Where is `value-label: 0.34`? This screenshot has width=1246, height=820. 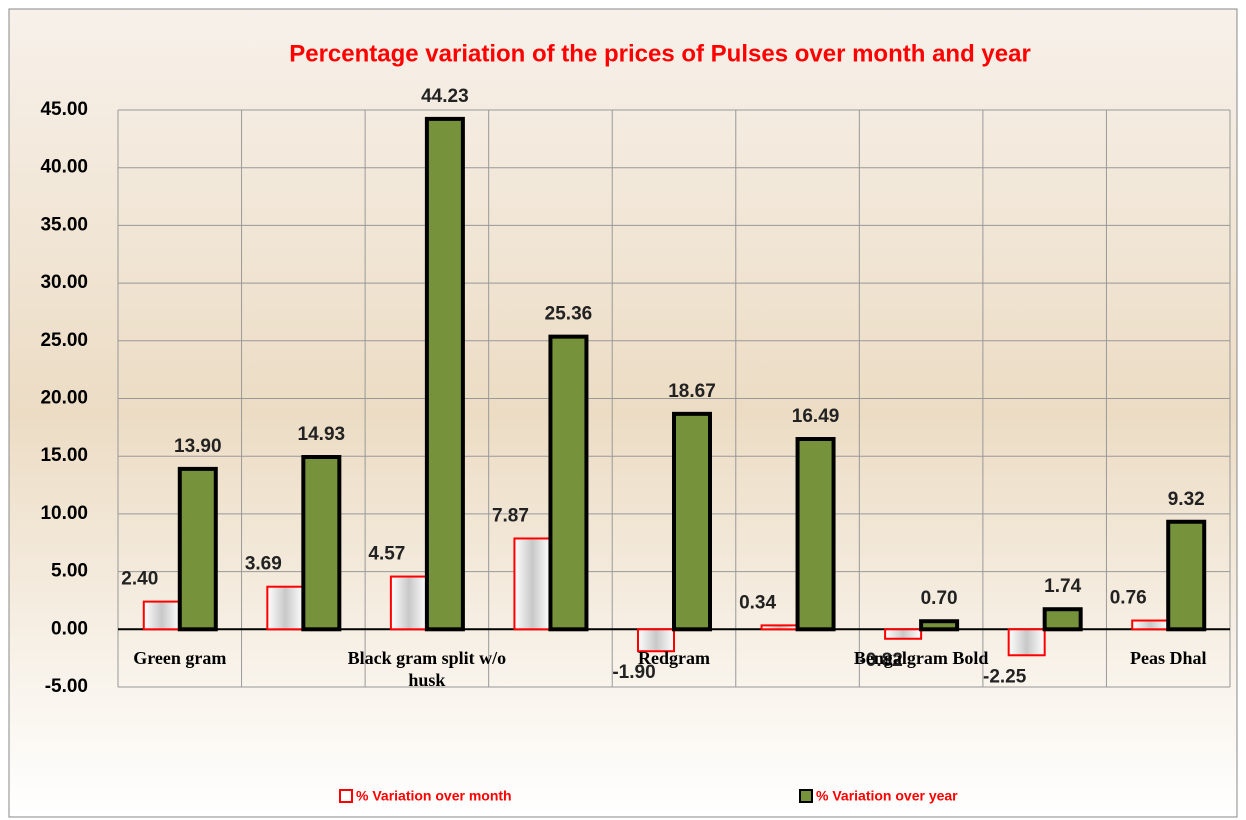
value-label: 0.34 is located at coordinates (757, 602).